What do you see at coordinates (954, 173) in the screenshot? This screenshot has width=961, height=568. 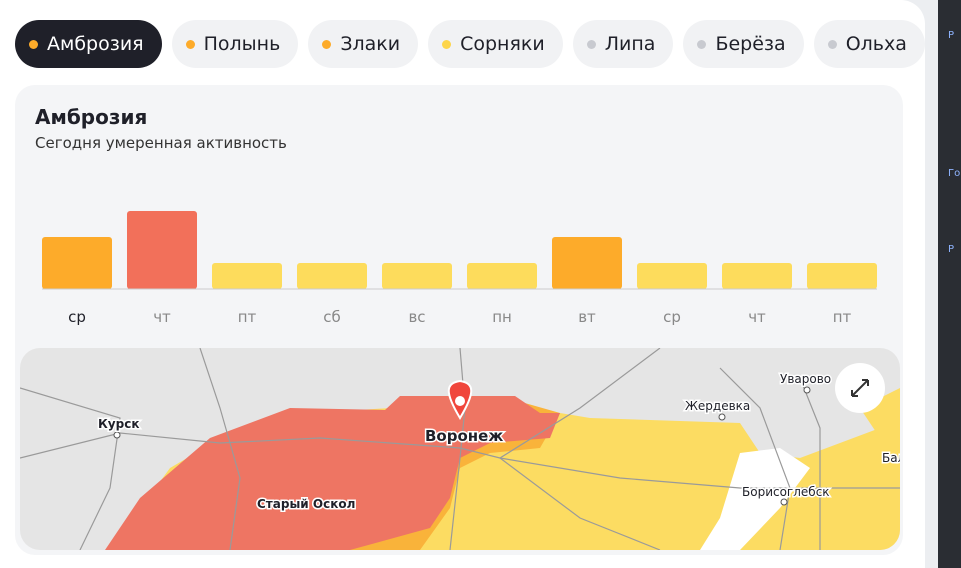 I see `sidebar-text: Го` at bounding box center [954, 173].